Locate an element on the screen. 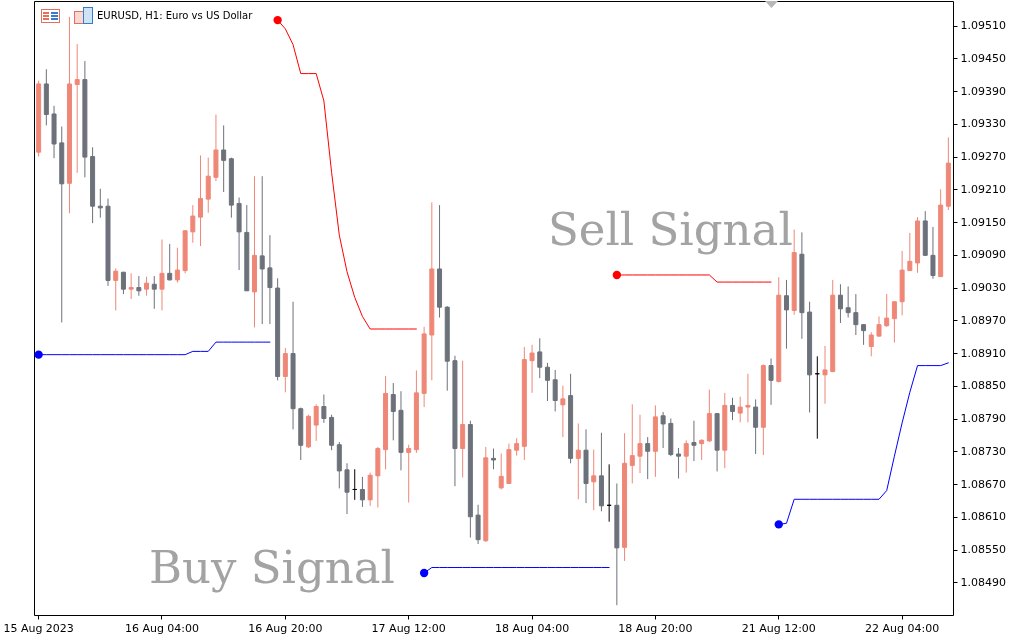 This screenshot has height=640, width=1024. x-tick-label: 22 Aug 04:00 is located at coordinates (902, 628).